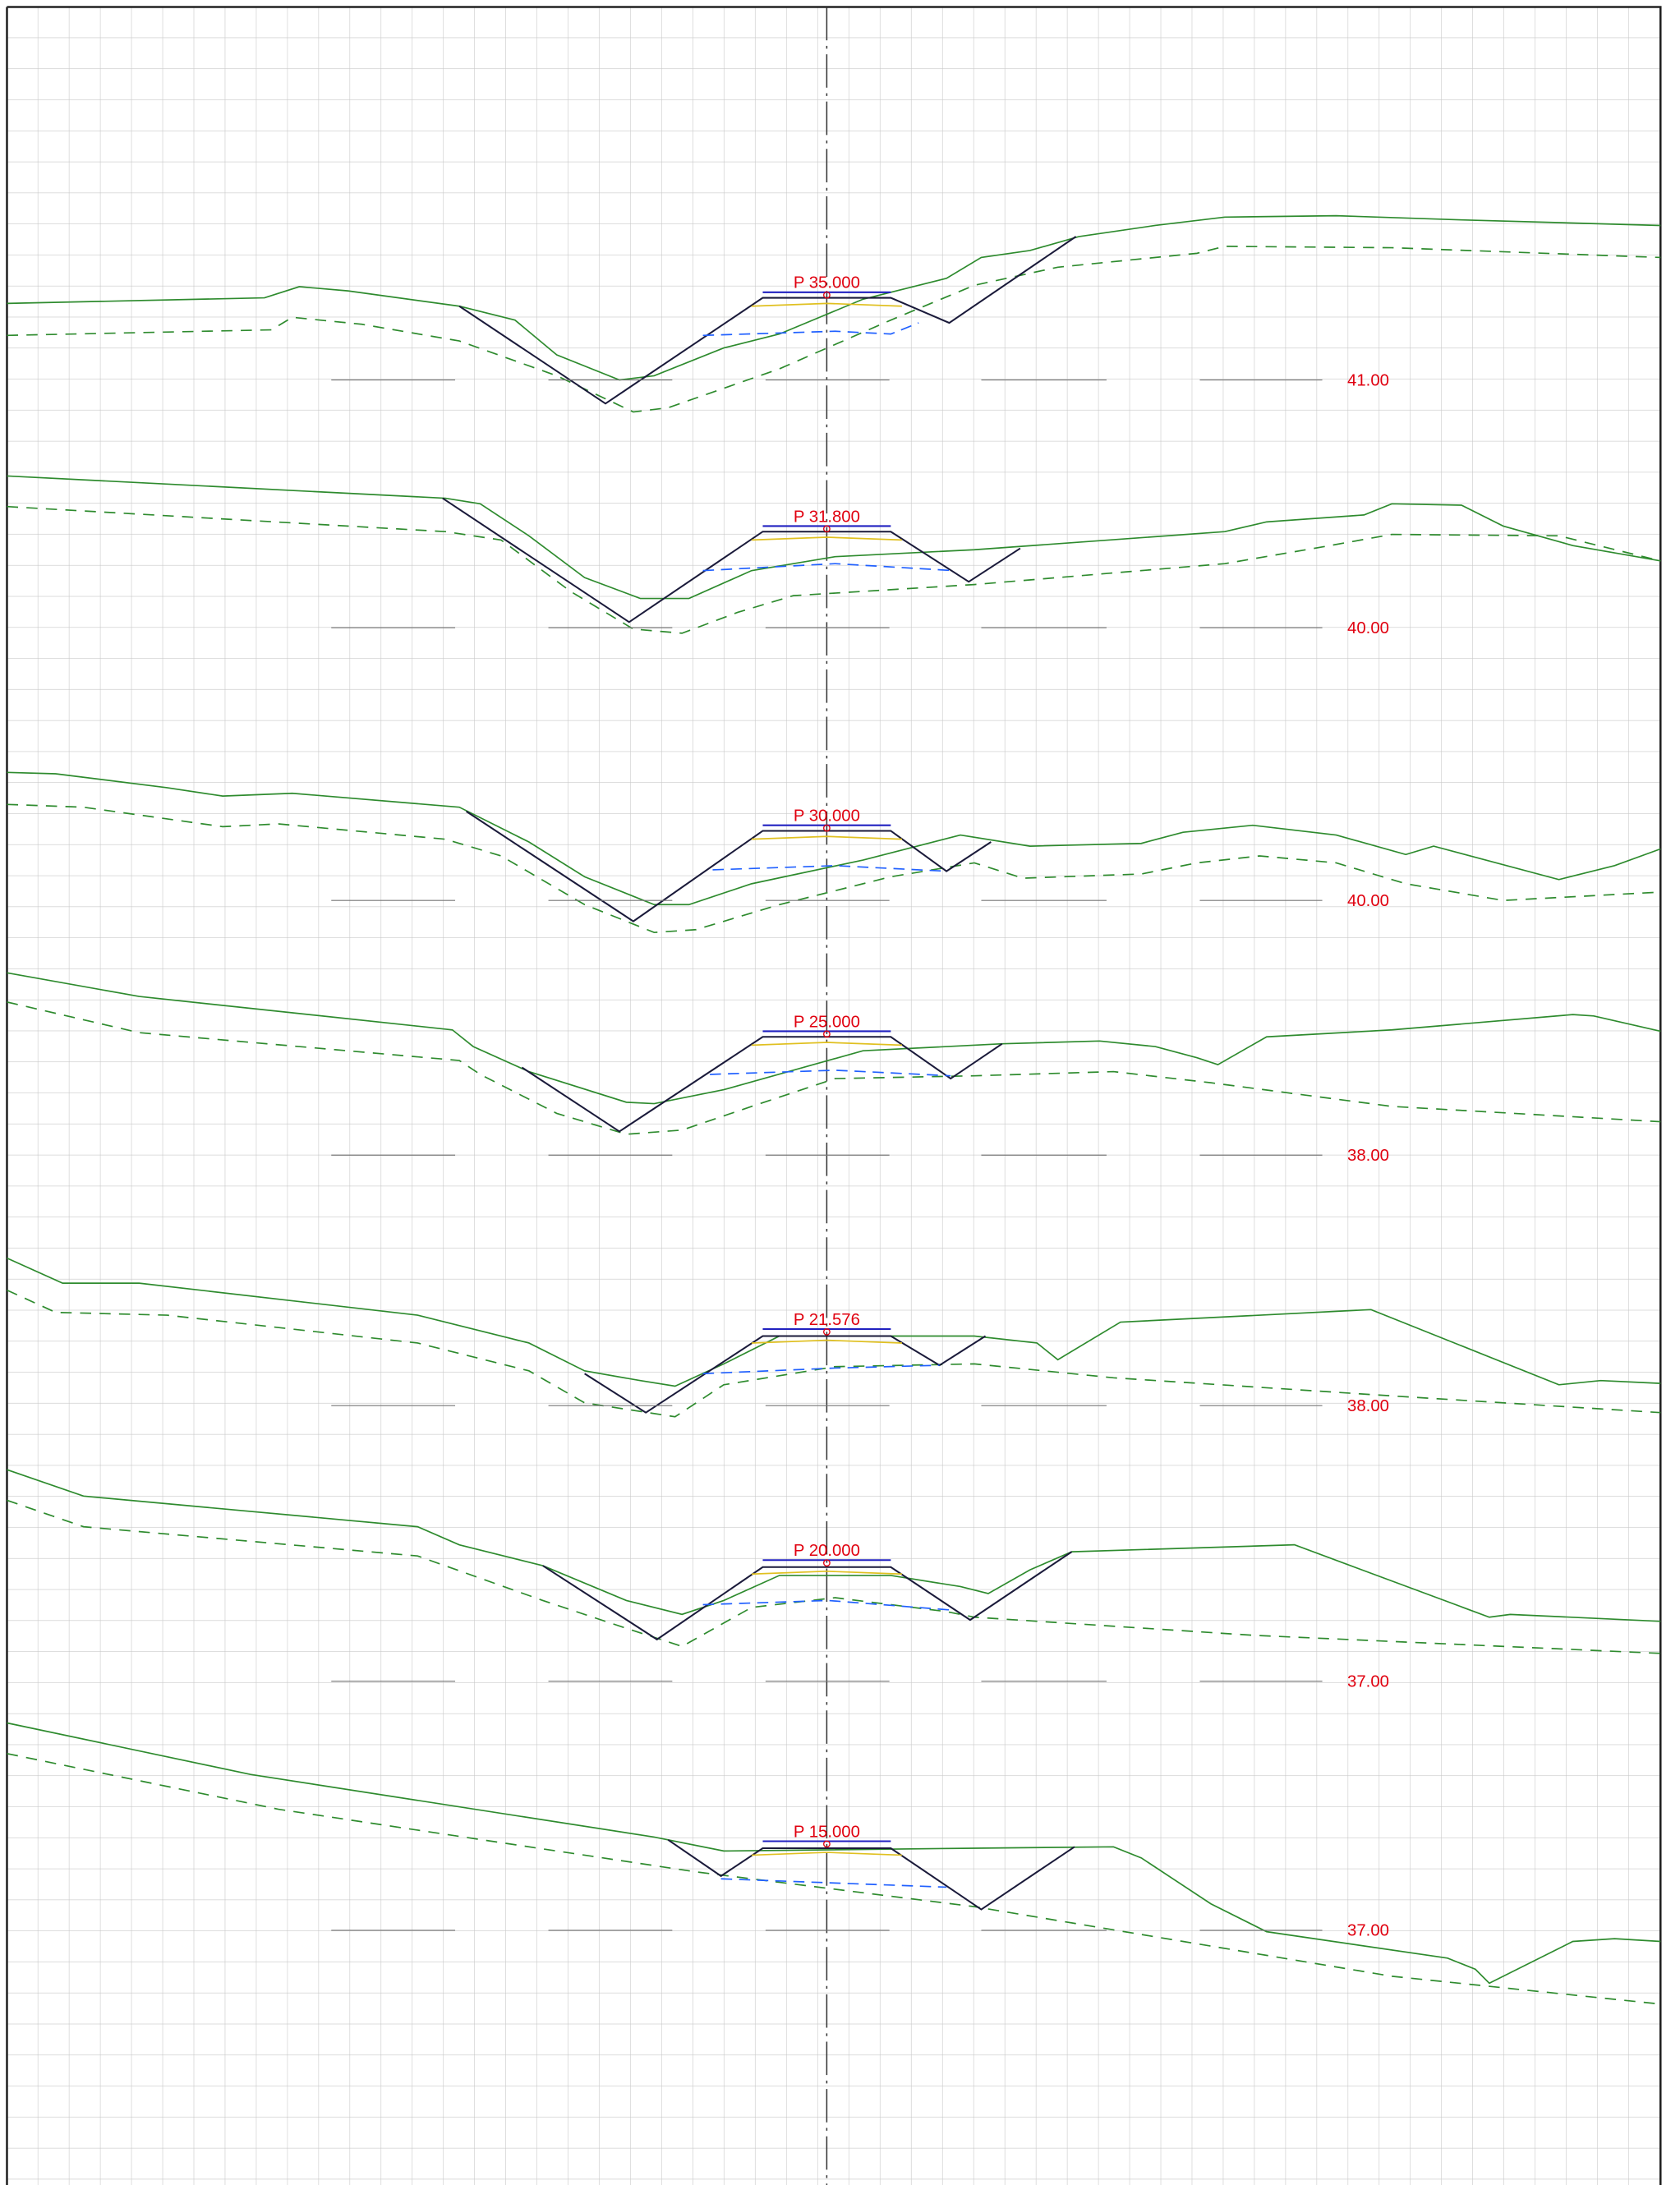 This screenshot has width=1680, height=2185. What do you see at coordinates (1368, 380) in the screenshot?
I see `datum-level-label: 41.00` at bounding box center [1368, 380].